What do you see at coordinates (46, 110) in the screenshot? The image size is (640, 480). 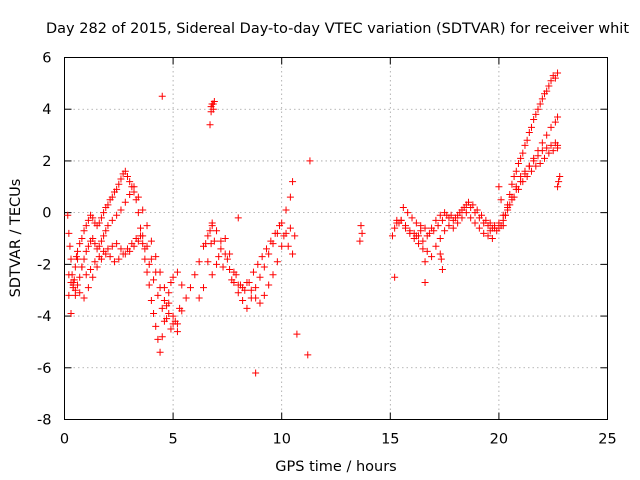 I see `y-tick-label: 4` at bounding box center [46, 110].